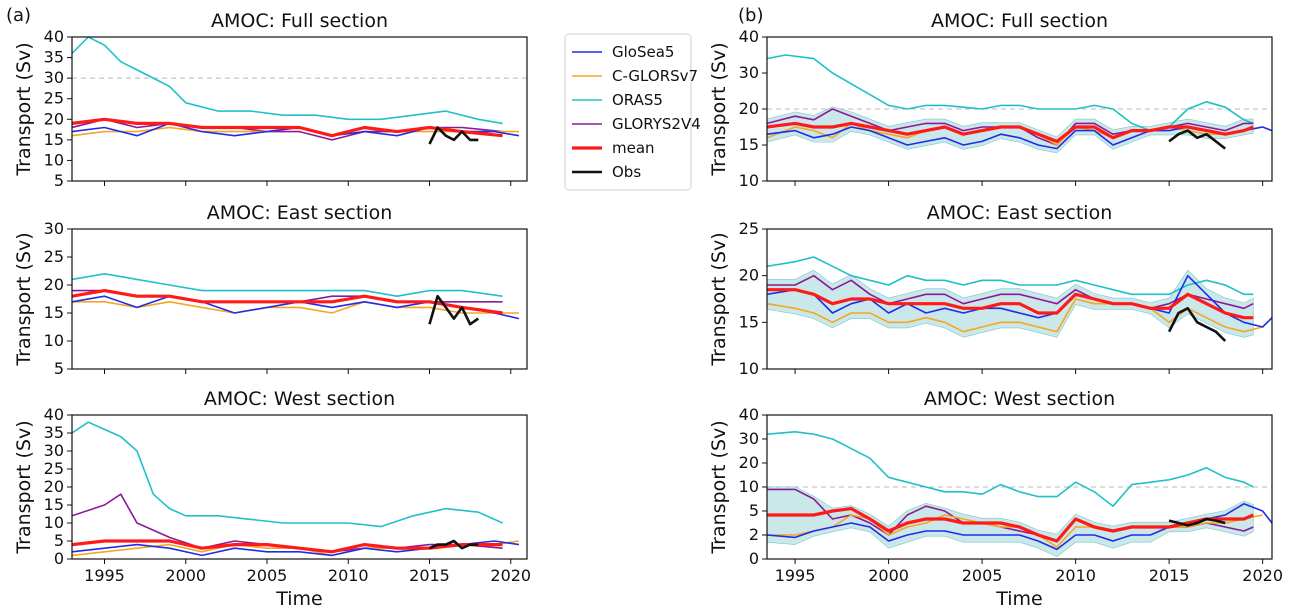 This screenshot has height=613, width=1291. I want to click on legend-item: C-GLORSv7, so click(635, 76).